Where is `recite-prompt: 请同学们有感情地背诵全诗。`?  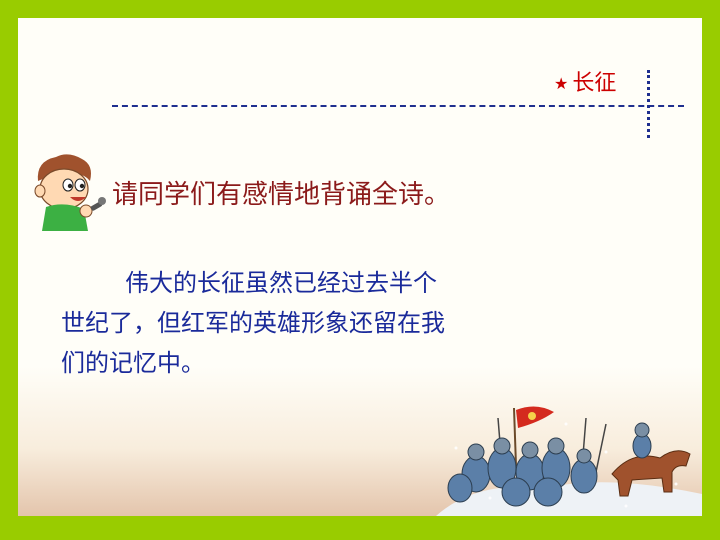 recite-prompt: 请同学们有感情地背诵全诗。 is located at coordinates (281, 195).